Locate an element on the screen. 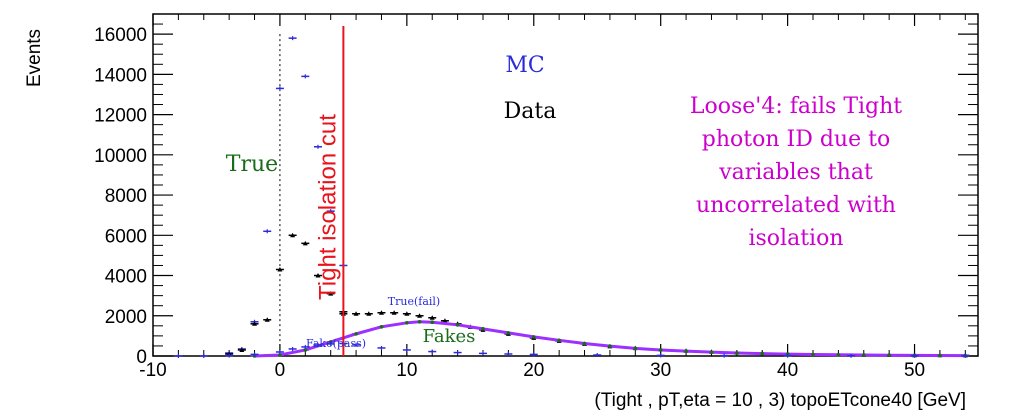 This screenshot has width=1024, height=417. fakes-line is located at coordinates (610, 339).